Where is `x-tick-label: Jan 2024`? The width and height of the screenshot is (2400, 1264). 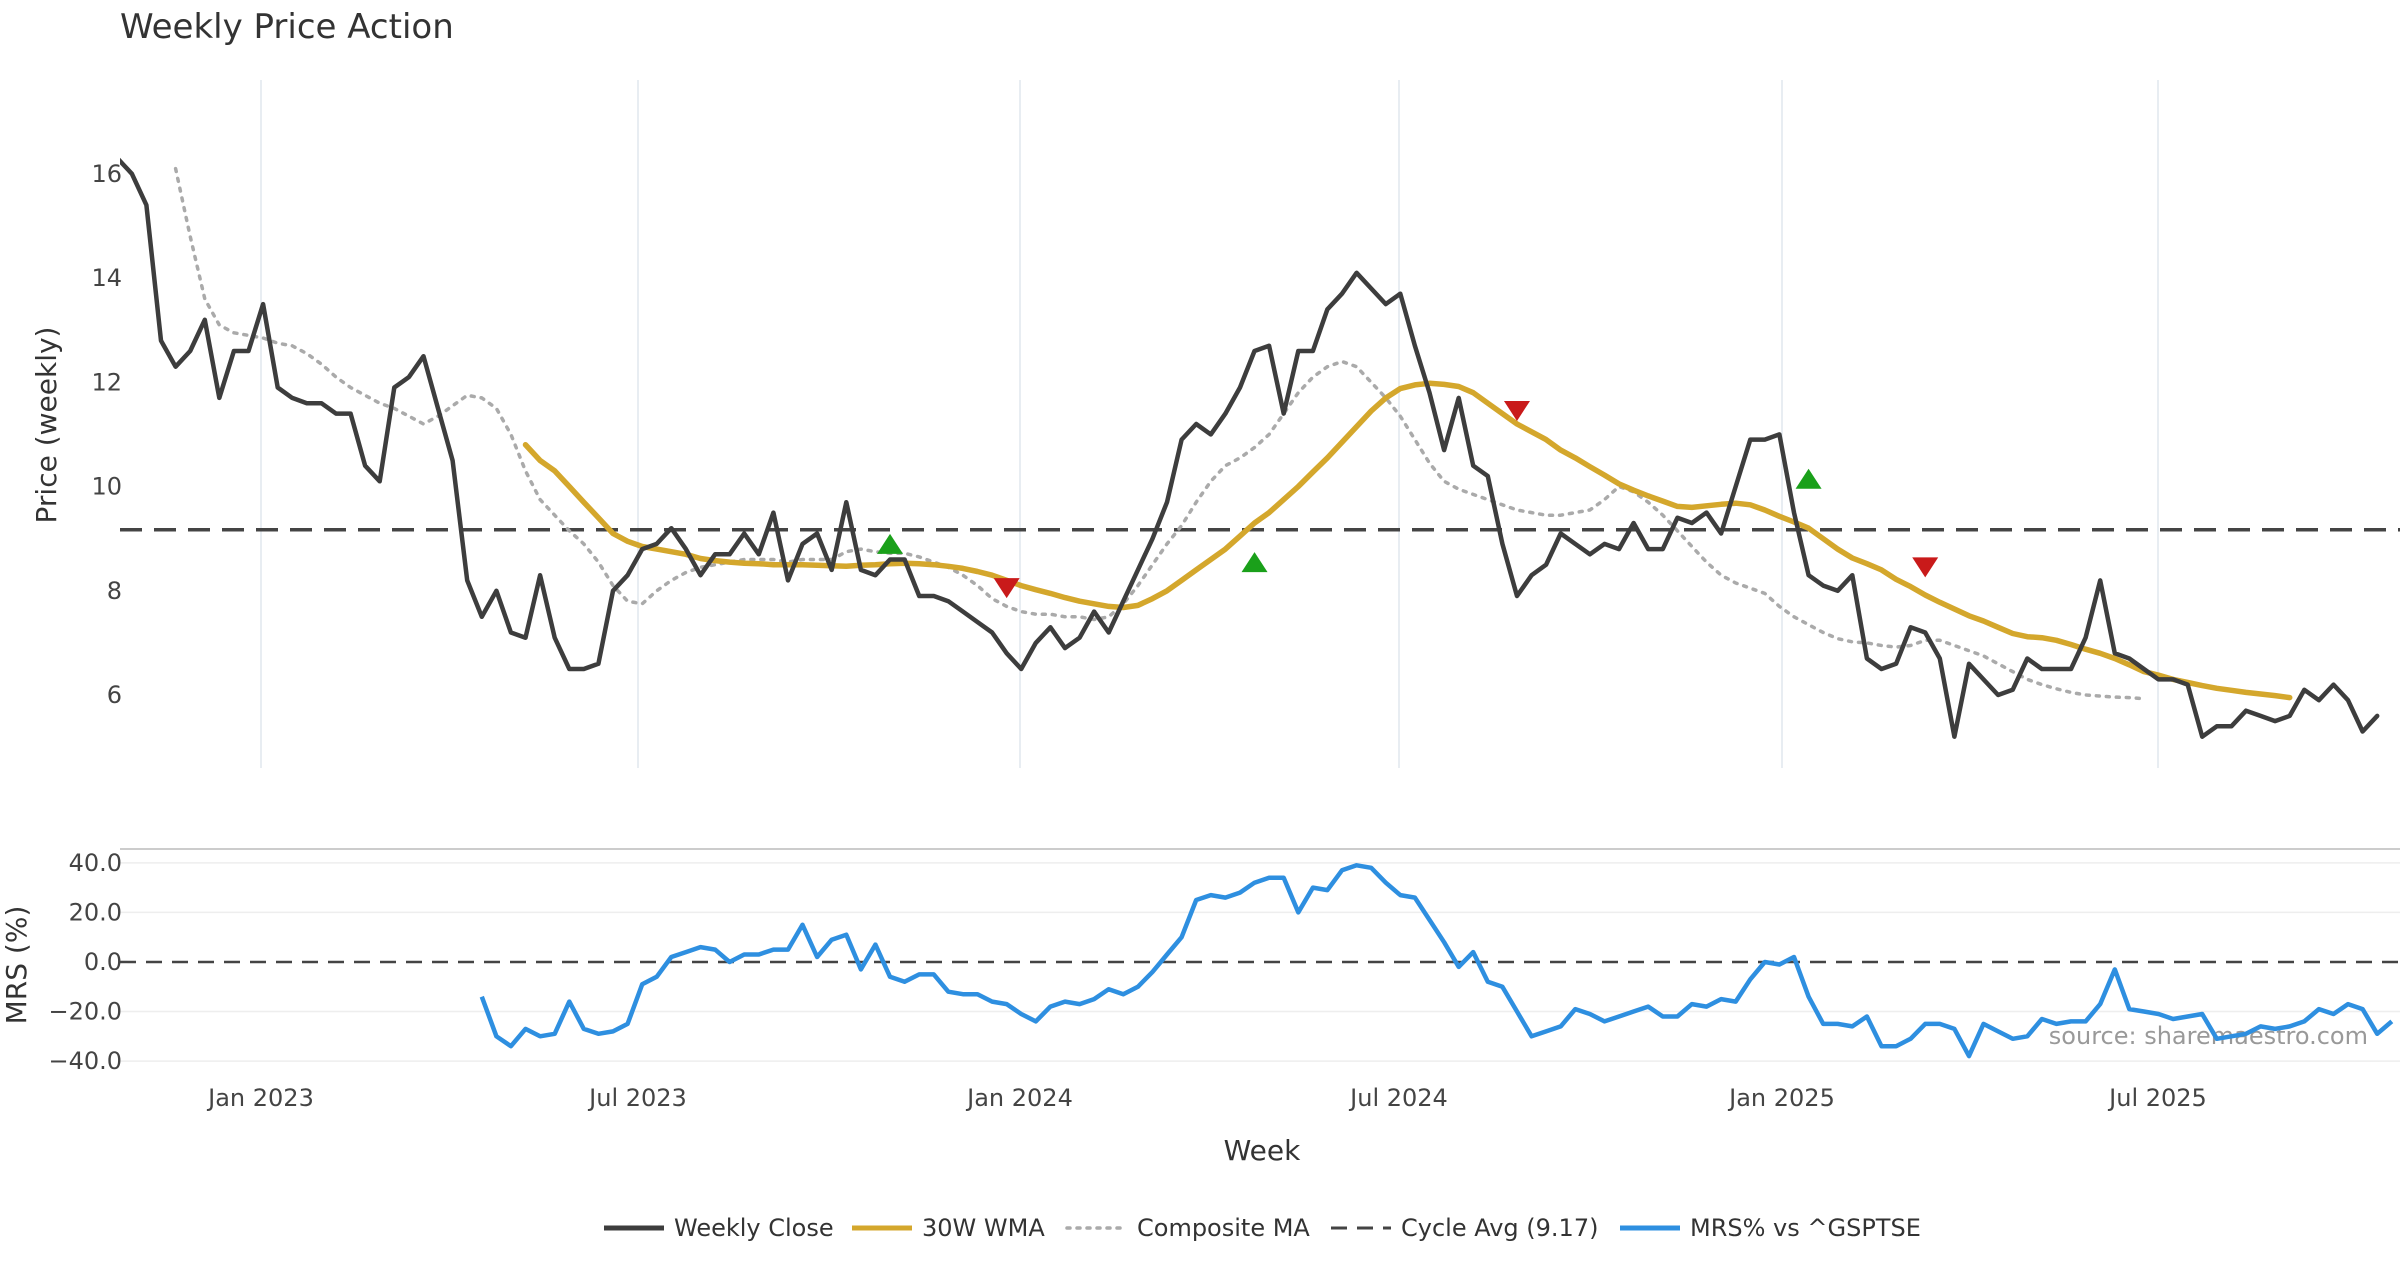
x-tick-label: Jan 2024 is located at coordinates (1019, 1098).